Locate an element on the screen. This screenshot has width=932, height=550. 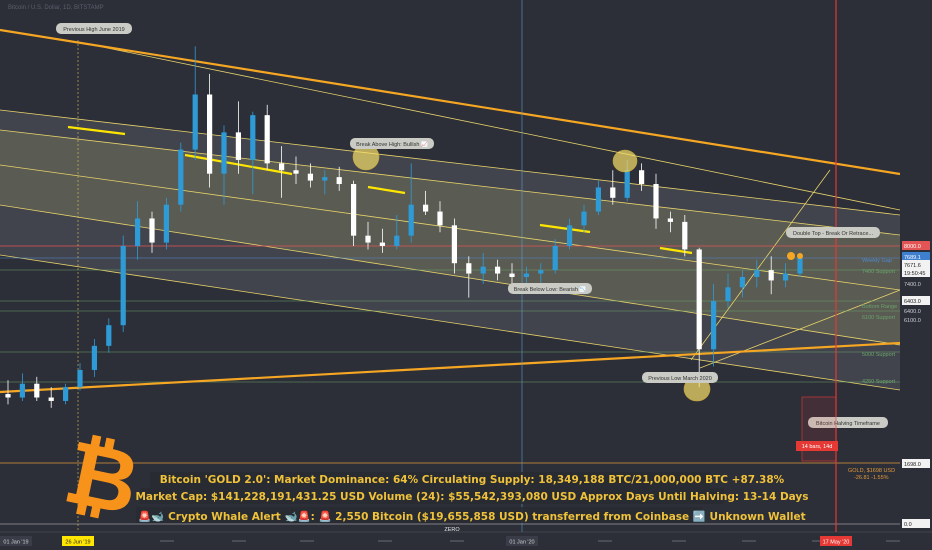
symbol-header: Bitcoin / U.S. Dollar, 1D, BITSTAMP is located at coordinates (56, 8).